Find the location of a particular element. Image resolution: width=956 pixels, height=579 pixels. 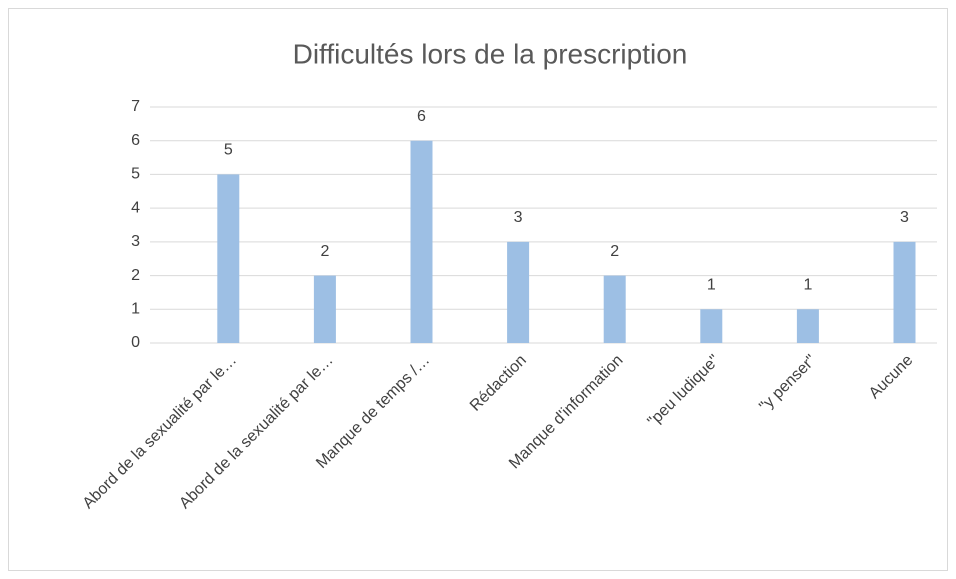

y-tick-label: 0 is located at coordinates (135, 342).